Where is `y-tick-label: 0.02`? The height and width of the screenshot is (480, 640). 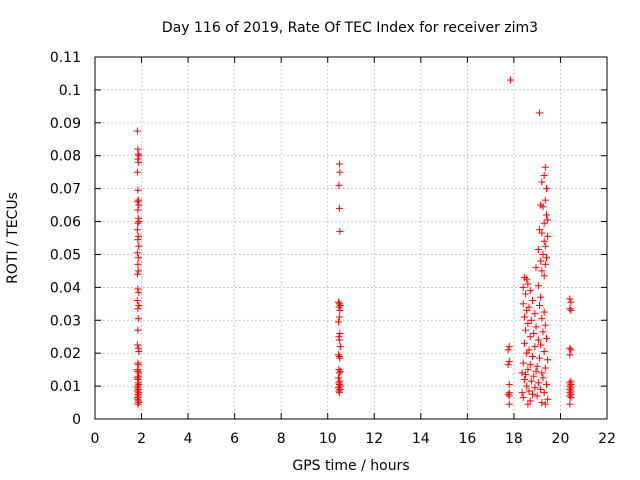
y-tick-label: 0.02 is located at coordinates (65, 354).